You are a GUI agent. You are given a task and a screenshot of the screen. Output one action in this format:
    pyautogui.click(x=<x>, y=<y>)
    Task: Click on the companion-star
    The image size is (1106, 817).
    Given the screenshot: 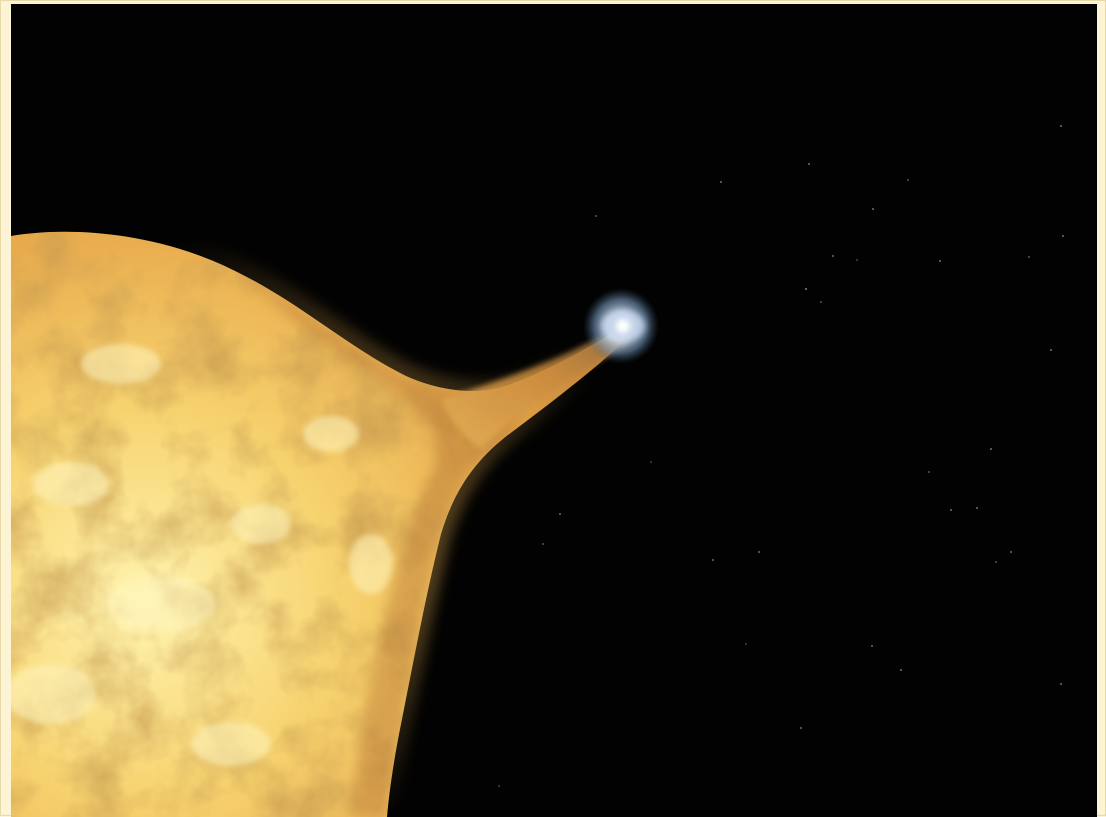 What is the action you would take?
    pyautogui.click(x=623, y=326)
    